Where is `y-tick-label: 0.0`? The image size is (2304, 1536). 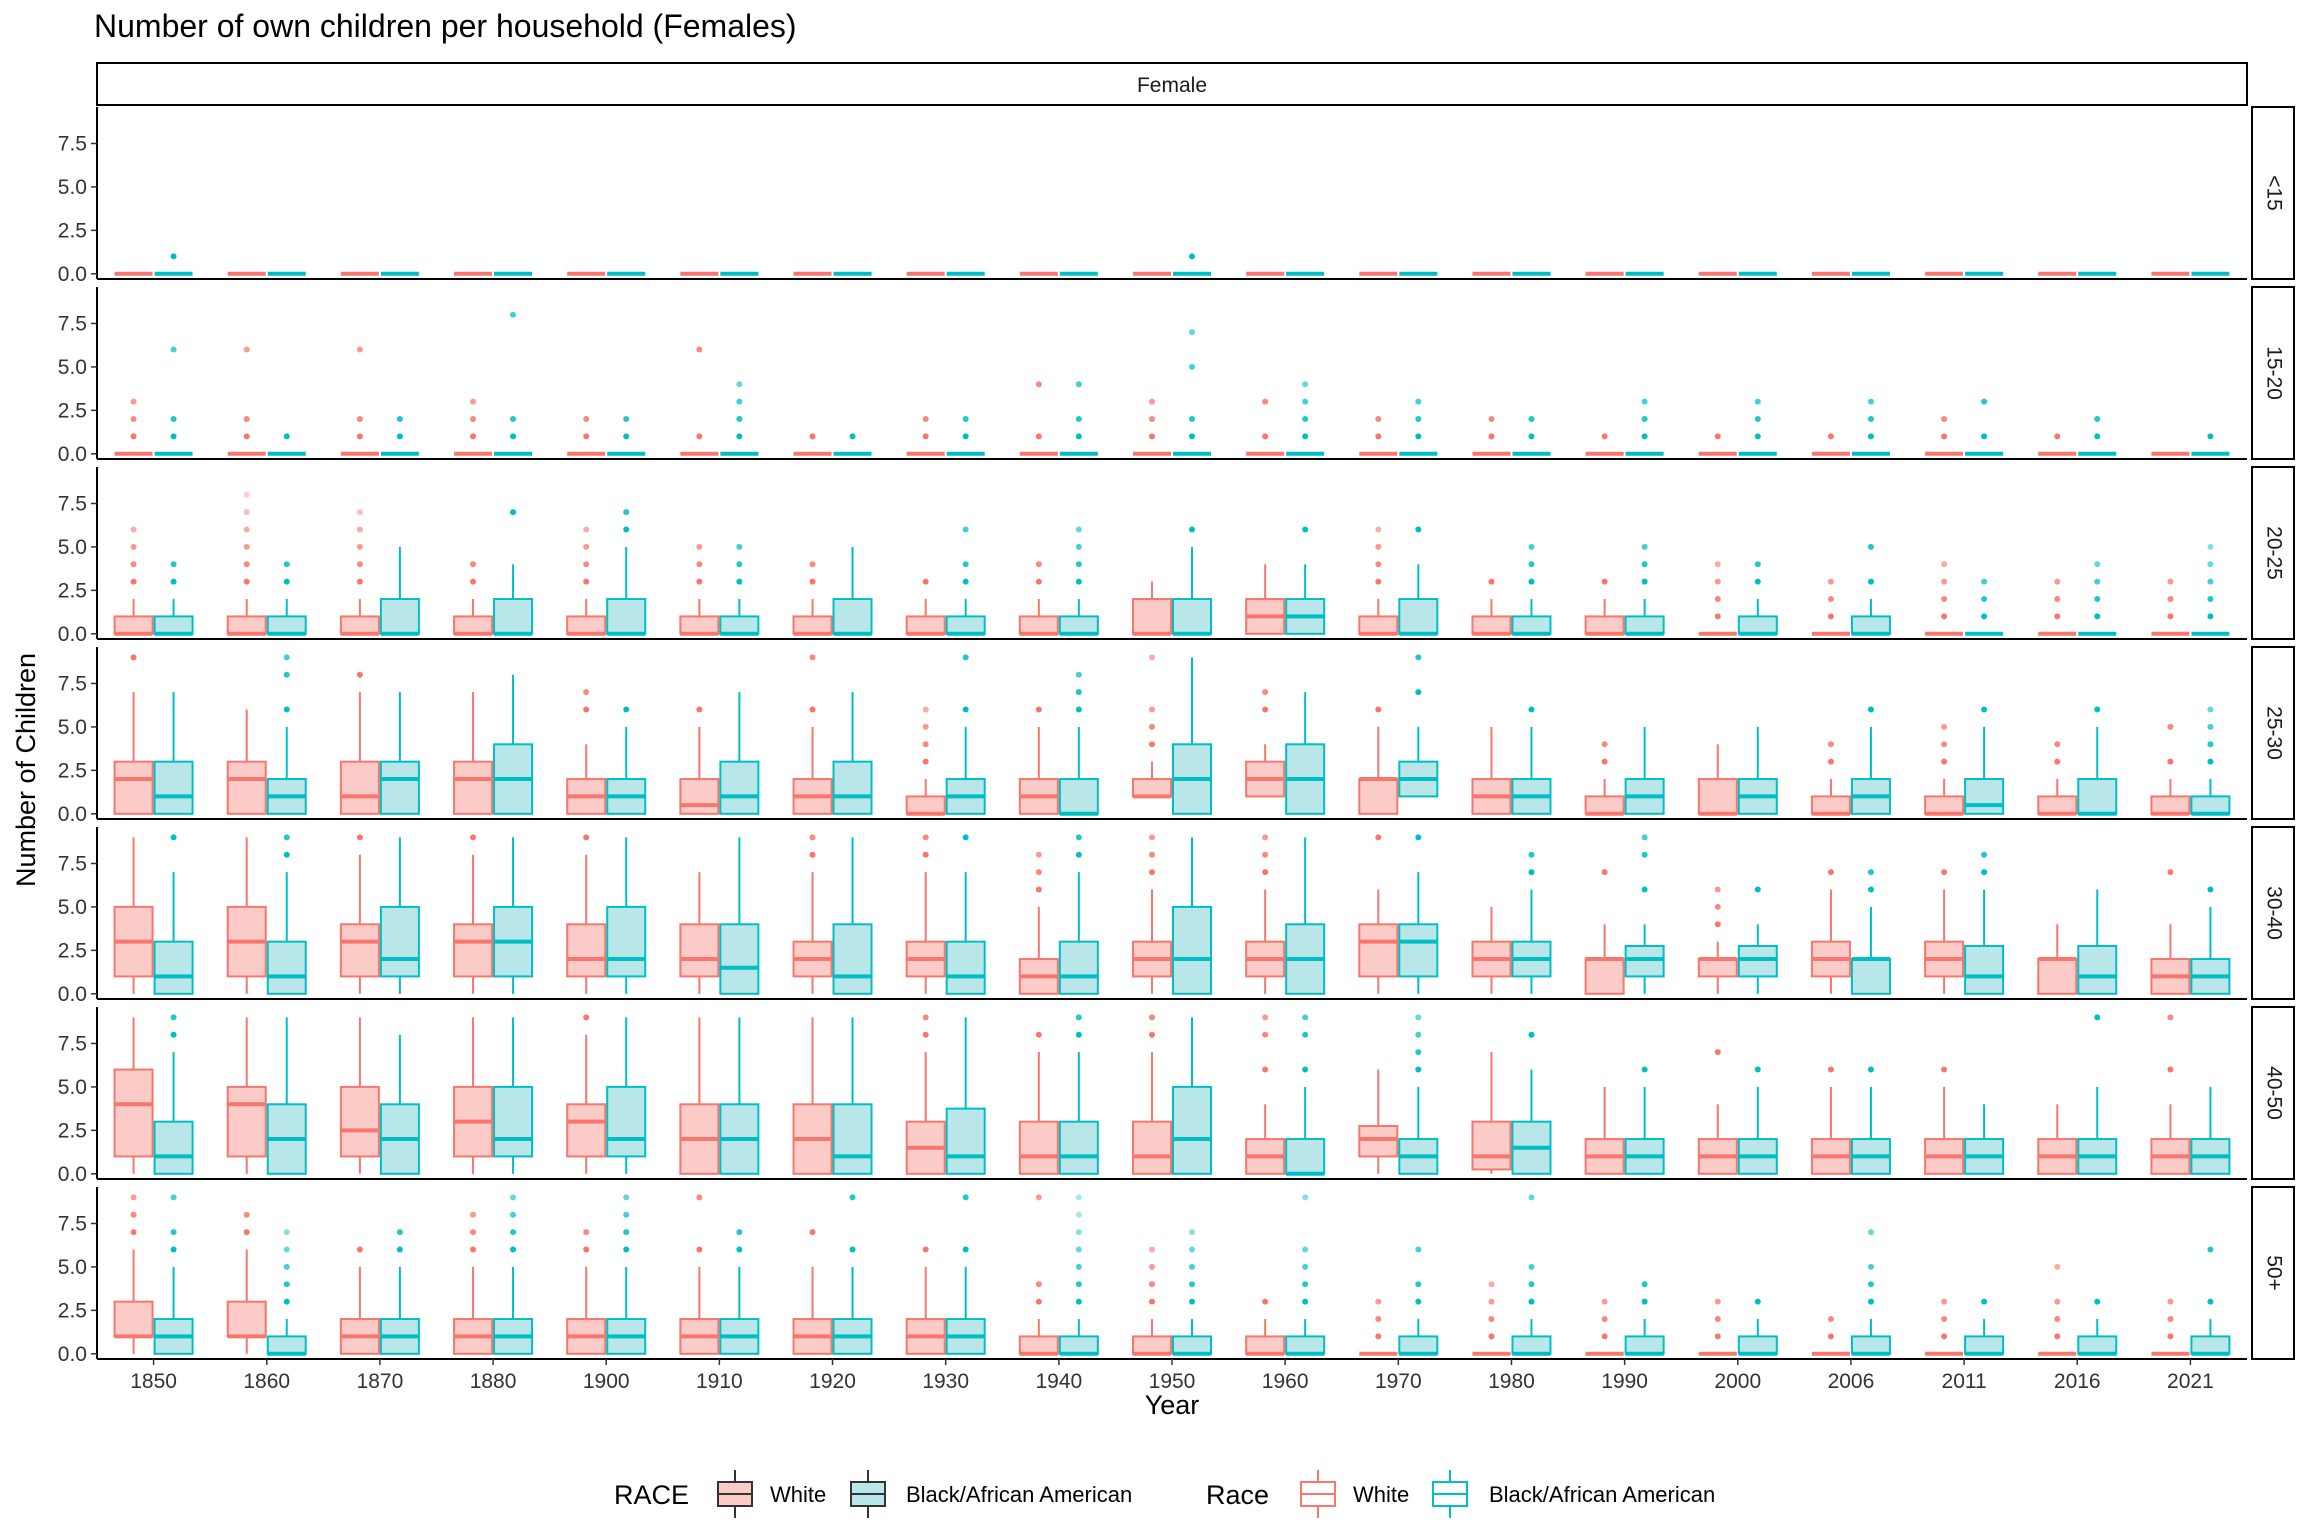 y-tick-label: 0.0 is located at coordinates (72, 1354).